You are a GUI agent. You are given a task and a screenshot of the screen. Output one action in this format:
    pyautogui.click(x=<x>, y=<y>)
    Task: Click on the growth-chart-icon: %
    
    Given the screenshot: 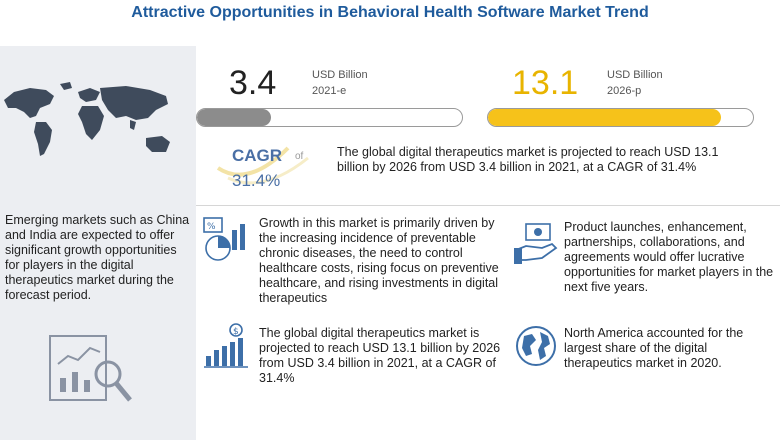 What is the action you would take?
    pyautogui.click(x=224, y=239)
    